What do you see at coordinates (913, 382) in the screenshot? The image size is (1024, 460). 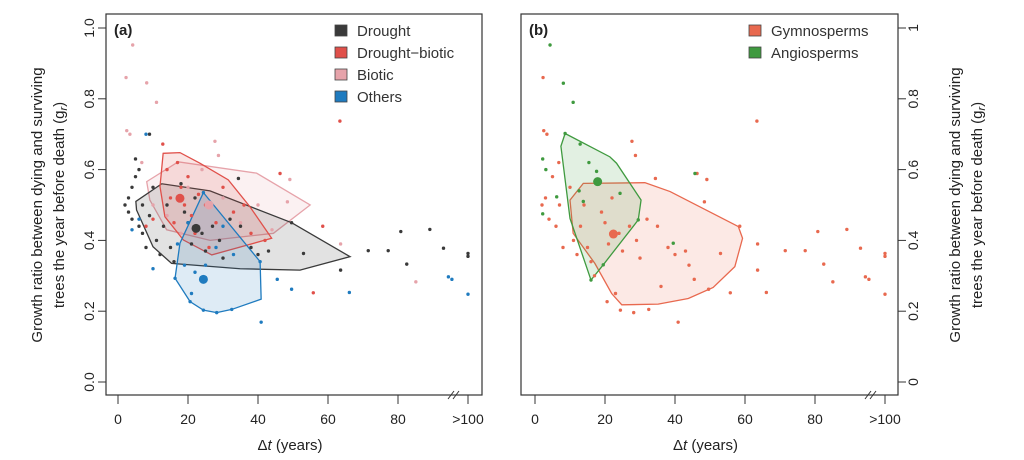 I see `y-tick-label: 0` at bounding box center [913, 382].